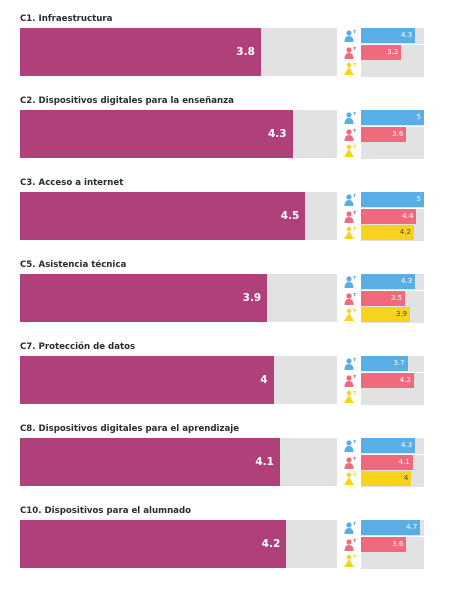 This screenshot has height=595, width=450. What do you see at coordinates (406, 478) in the screenshot?
I see `group-bar-value-label: 4` at bounding box center [406, 478].